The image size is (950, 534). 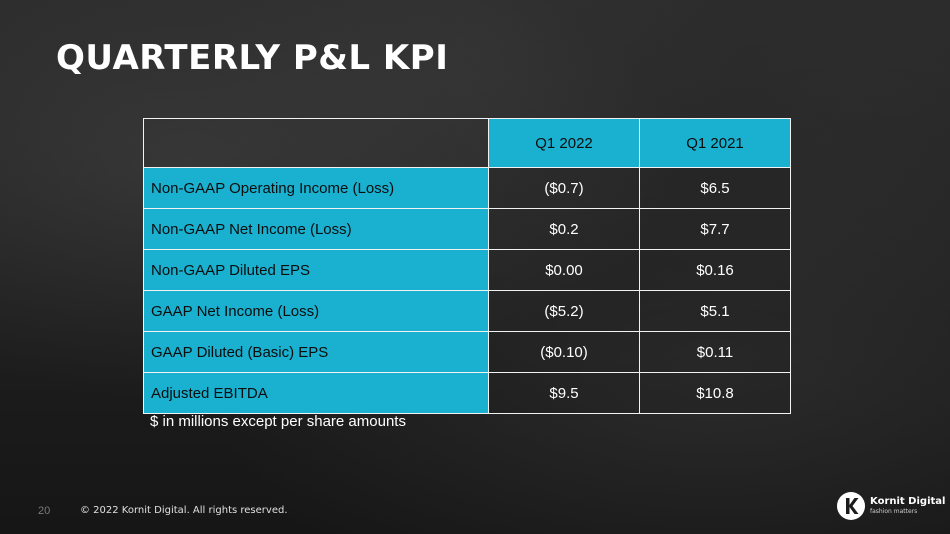 What do you see at coordinates (715, 143) in the screenshot?
I see `header-q1-2021: Q1 2021` at bounding box center [715, 143].